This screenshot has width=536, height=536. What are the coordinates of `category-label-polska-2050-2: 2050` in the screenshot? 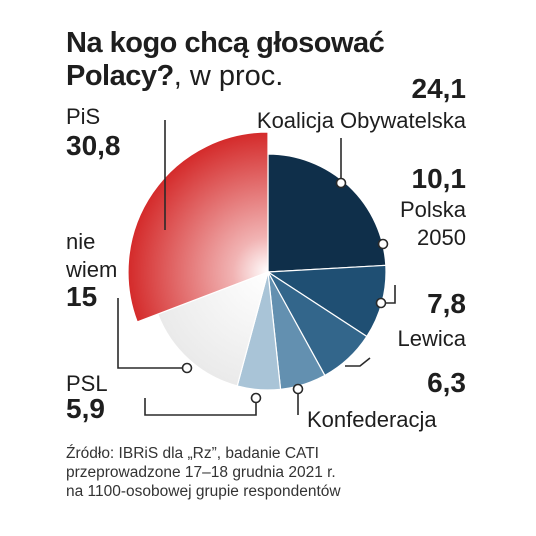 It's located at (441, 237).